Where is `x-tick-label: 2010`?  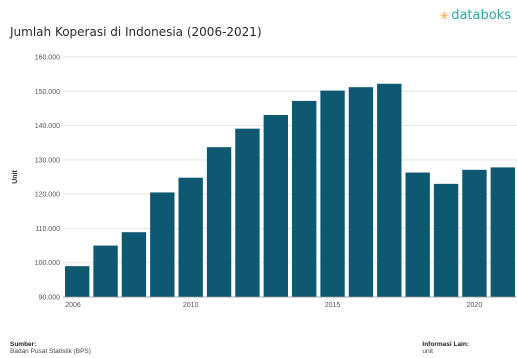 x-tick-label: 2010 is located at coordinates (191, 305).